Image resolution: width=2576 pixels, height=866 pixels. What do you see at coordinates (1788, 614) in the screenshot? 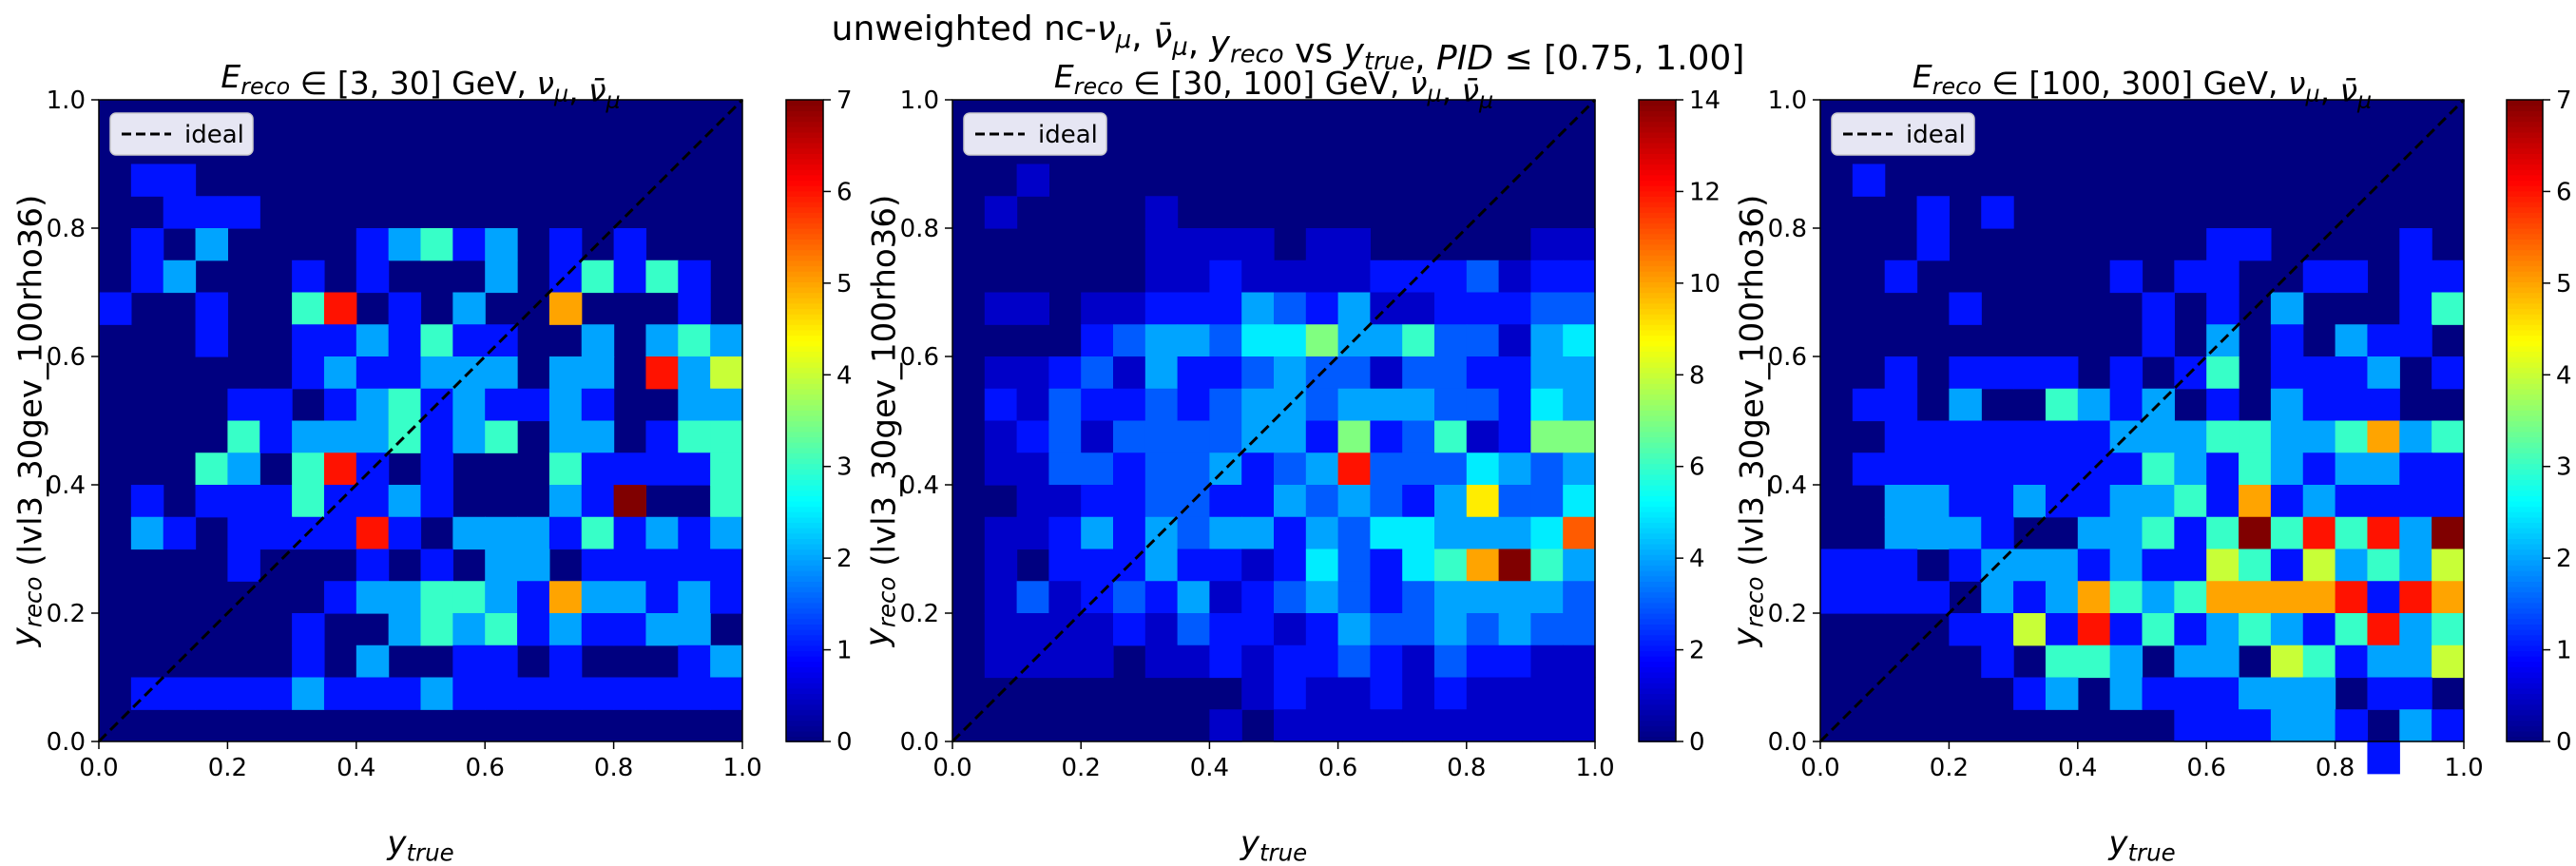
I see `y-tick-label: 0.2` at bounding box center [1788, 614].